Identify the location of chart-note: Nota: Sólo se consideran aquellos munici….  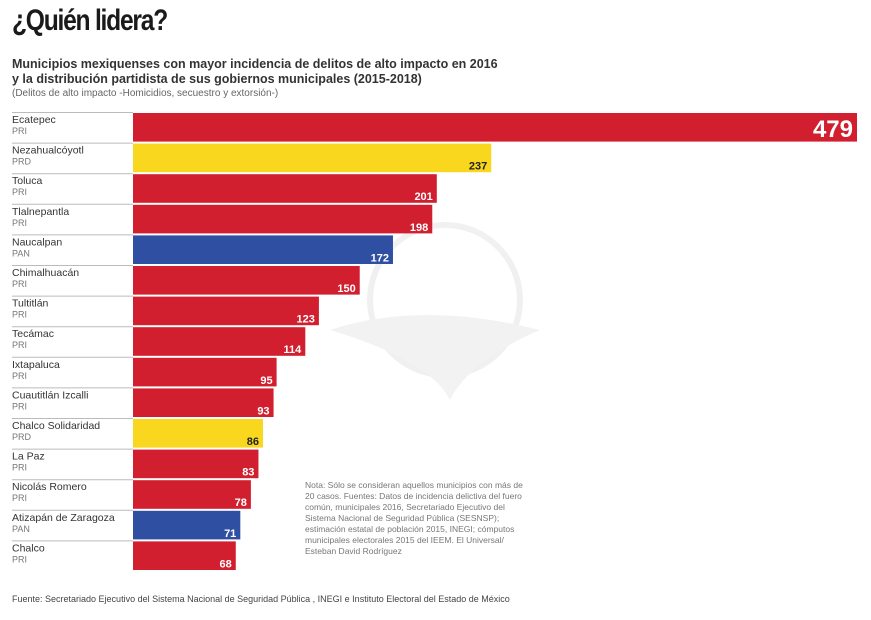
(414, 518).